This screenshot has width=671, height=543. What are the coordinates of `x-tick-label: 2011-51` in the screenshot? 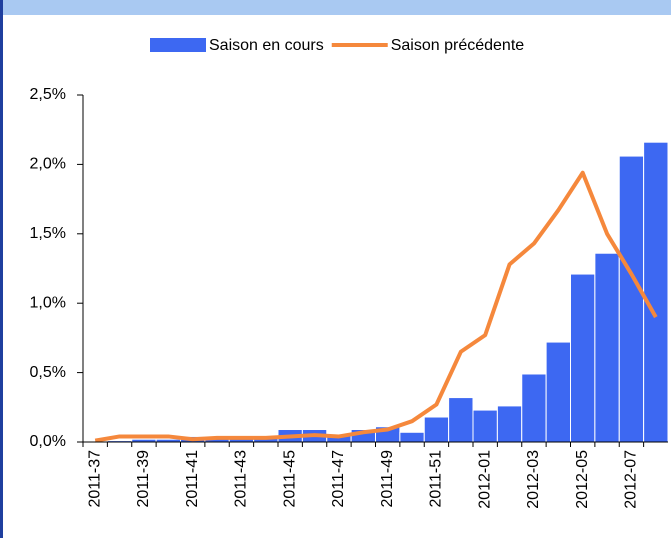 It's located at (436, 479).